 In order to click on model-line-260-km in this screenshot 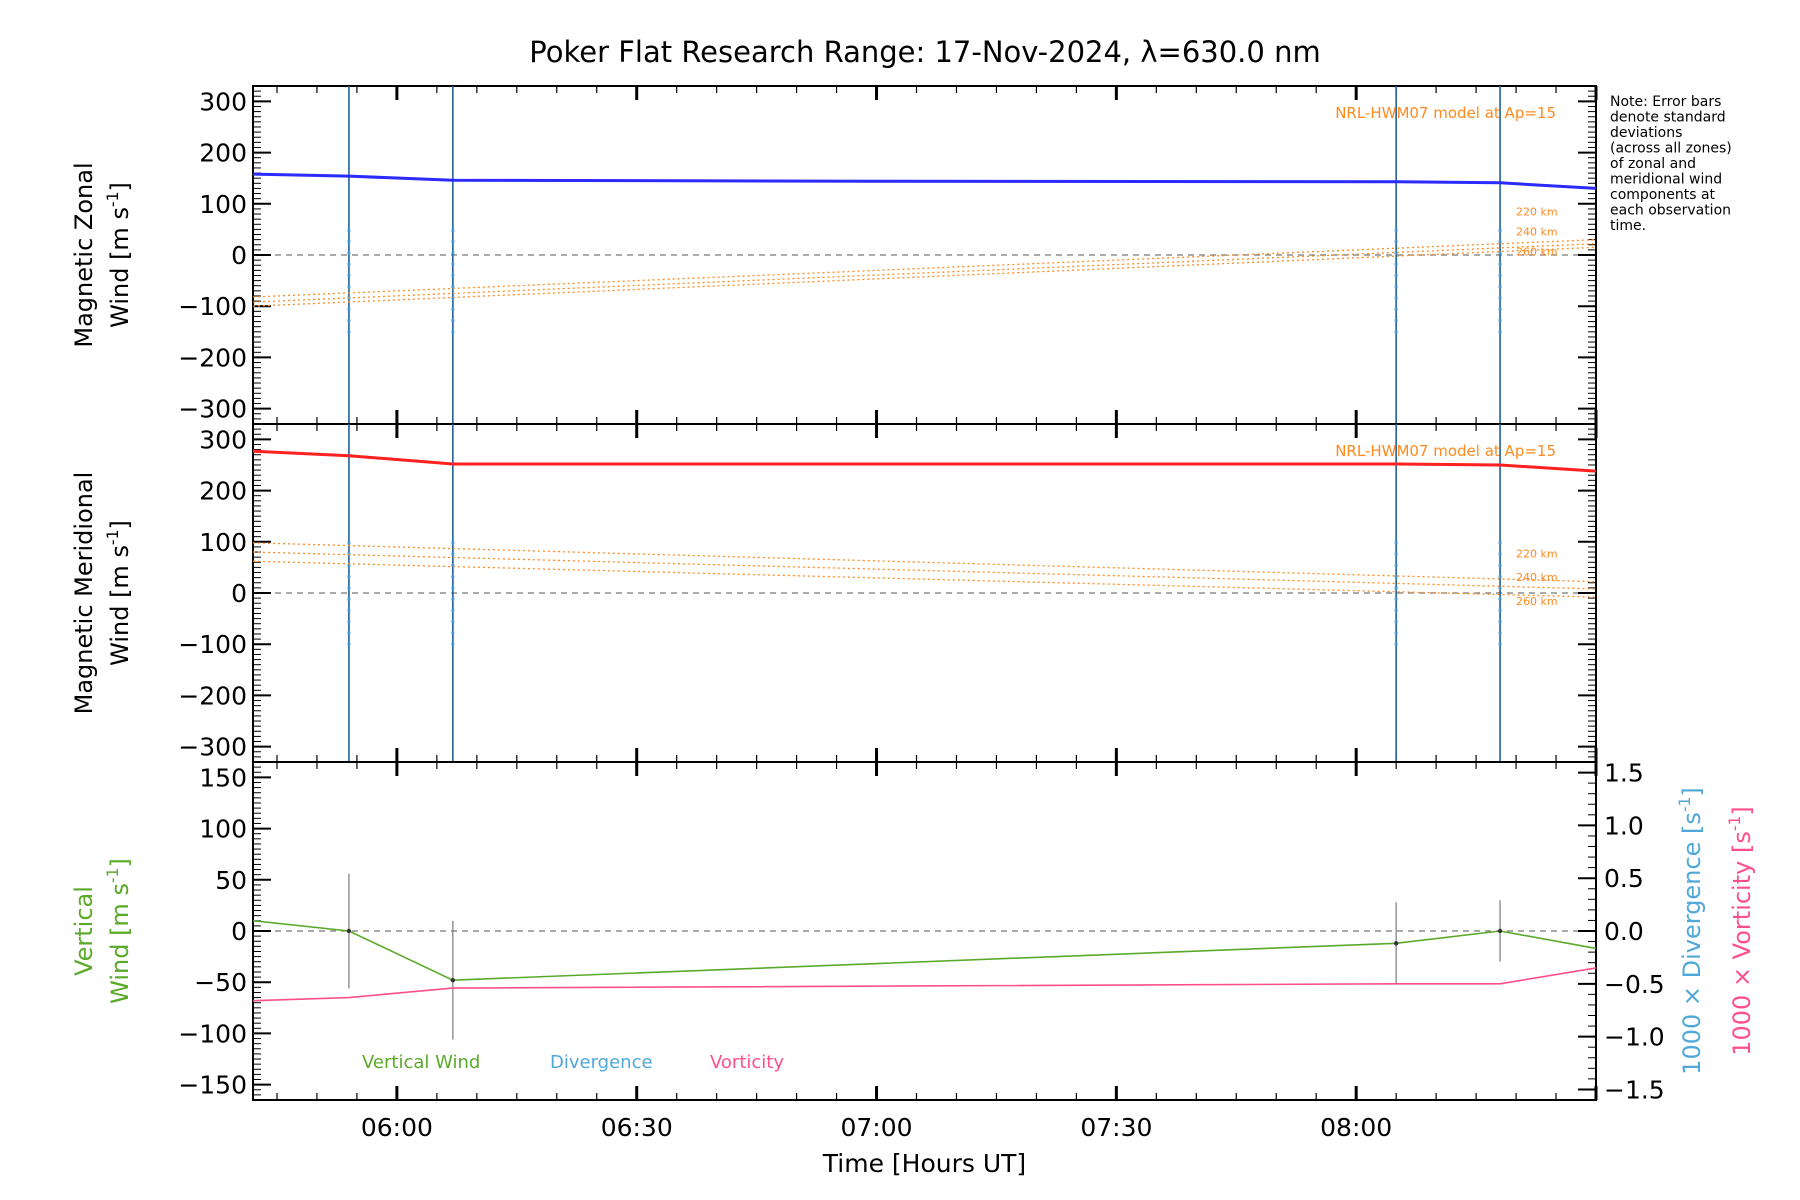, I will do `click(924, 276)`.